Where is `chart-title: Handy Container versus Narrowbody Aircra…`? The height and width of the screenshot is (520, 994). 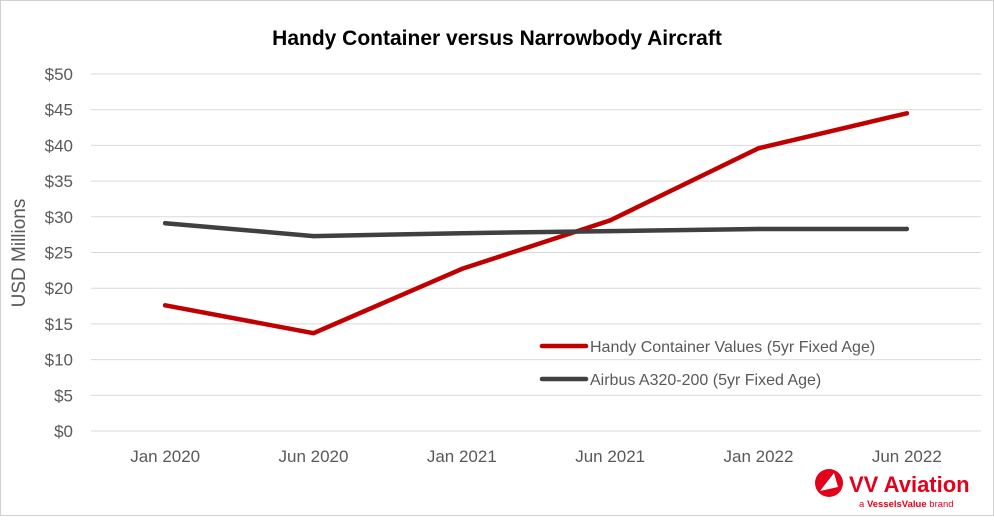
chart-title: Handy Container versus Narrowbody Aircra… is located at coordinates (497, 38).